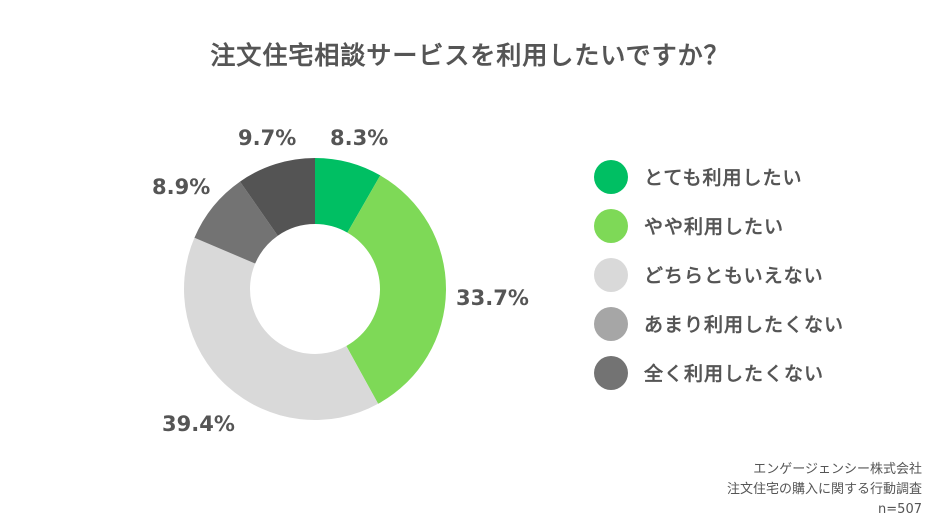 Image resolution: width=940 pixels, height=529 pixels. I want to click on source-survey: 注文住宅の購入に関する行動調査, so click(824, 489).